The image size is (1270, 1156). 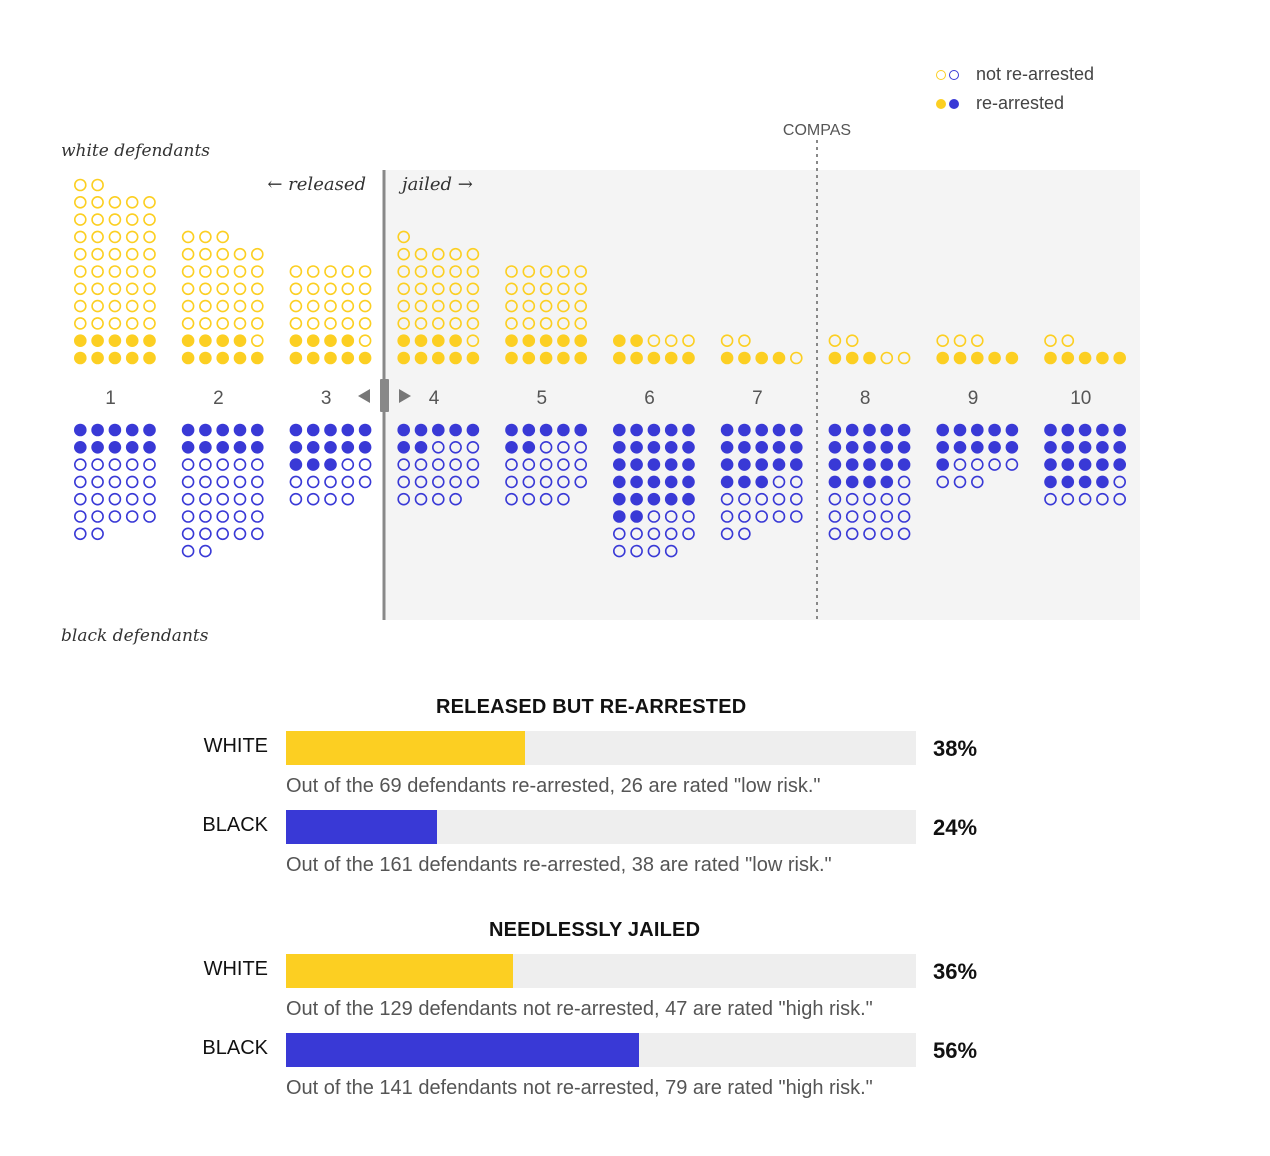 What do you see at coordinates (955, 971) in the screenshot?
I see `bar-value: 36%` at bounding box center [955, 971].